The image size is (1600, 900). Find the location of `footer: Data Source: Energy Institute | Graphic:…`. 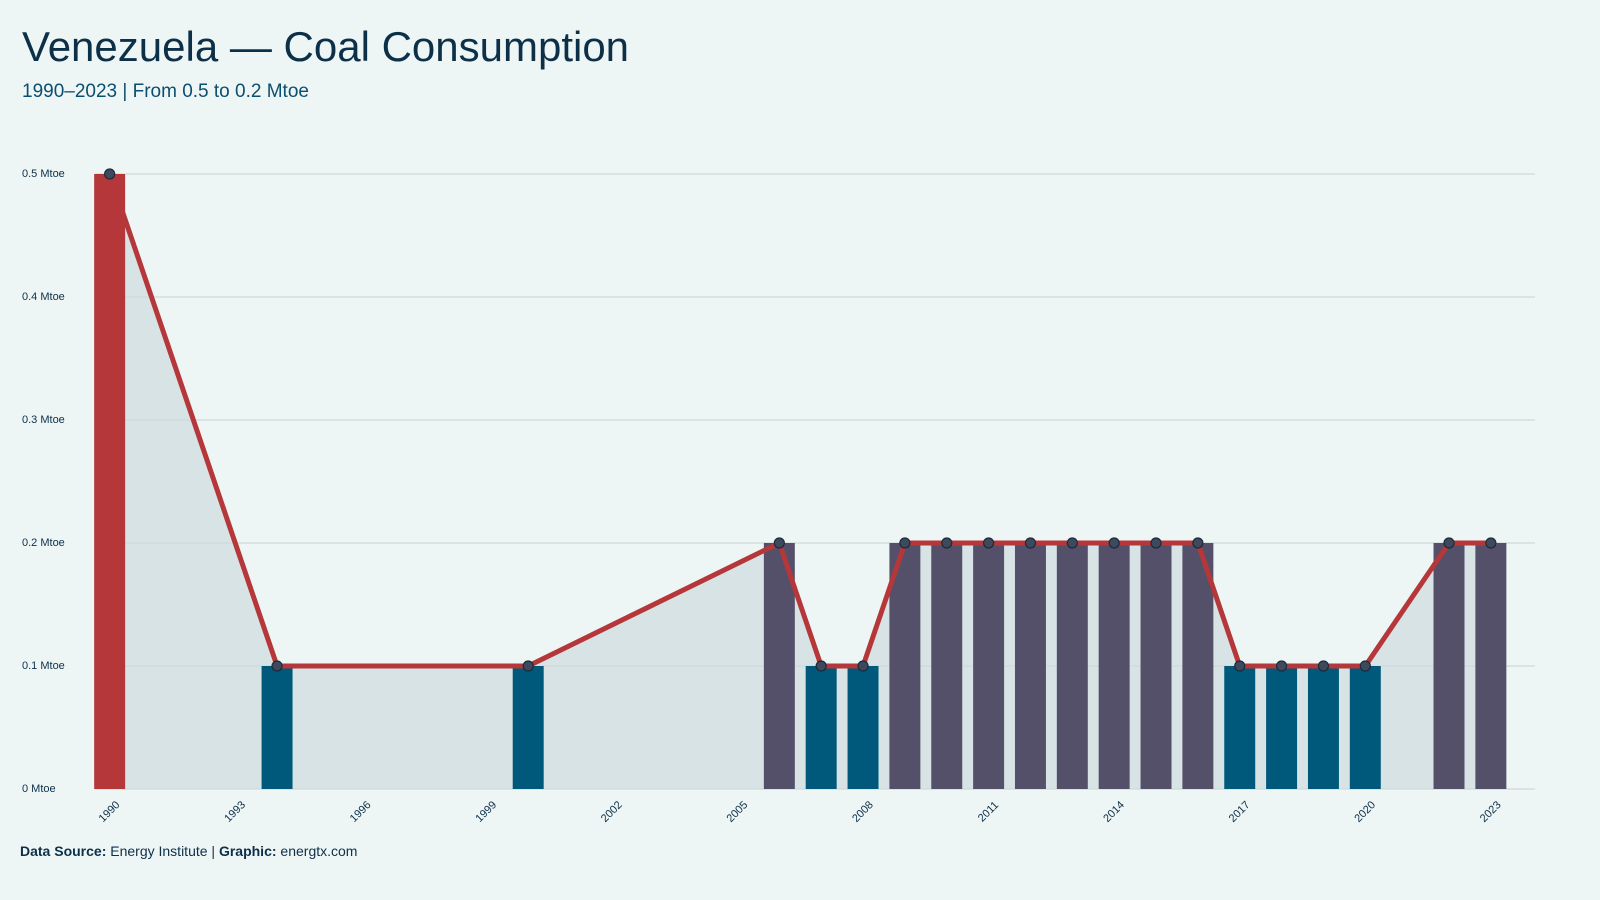

footer: Data Source: Energy Institute | Graphic:… is located at coordinates (188, 851).